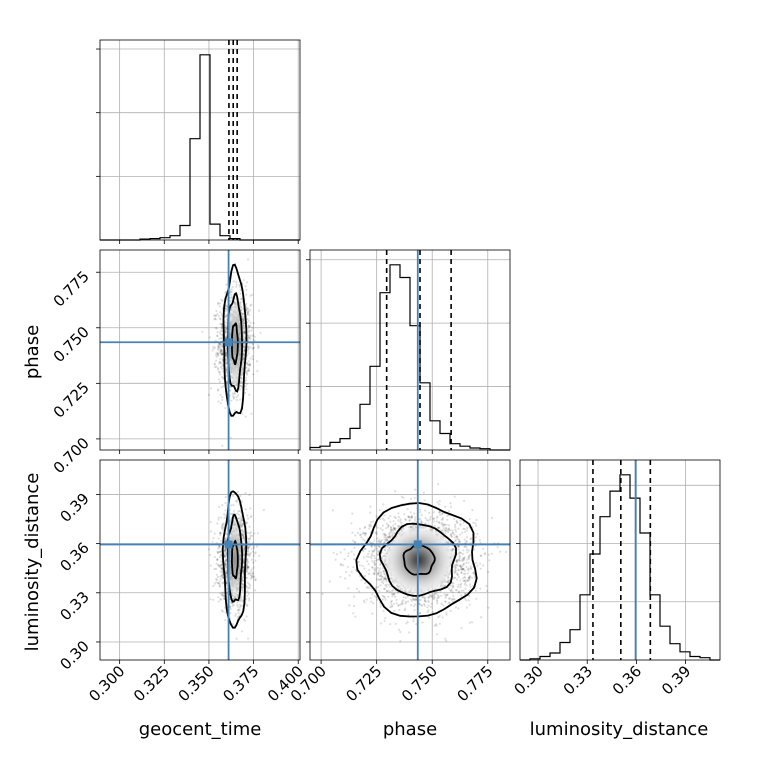  Describe the element at coordinates (32, 562) in the screenshot. I see `y-axis-label-luminosity-distance: luminosity_distance` at that location.